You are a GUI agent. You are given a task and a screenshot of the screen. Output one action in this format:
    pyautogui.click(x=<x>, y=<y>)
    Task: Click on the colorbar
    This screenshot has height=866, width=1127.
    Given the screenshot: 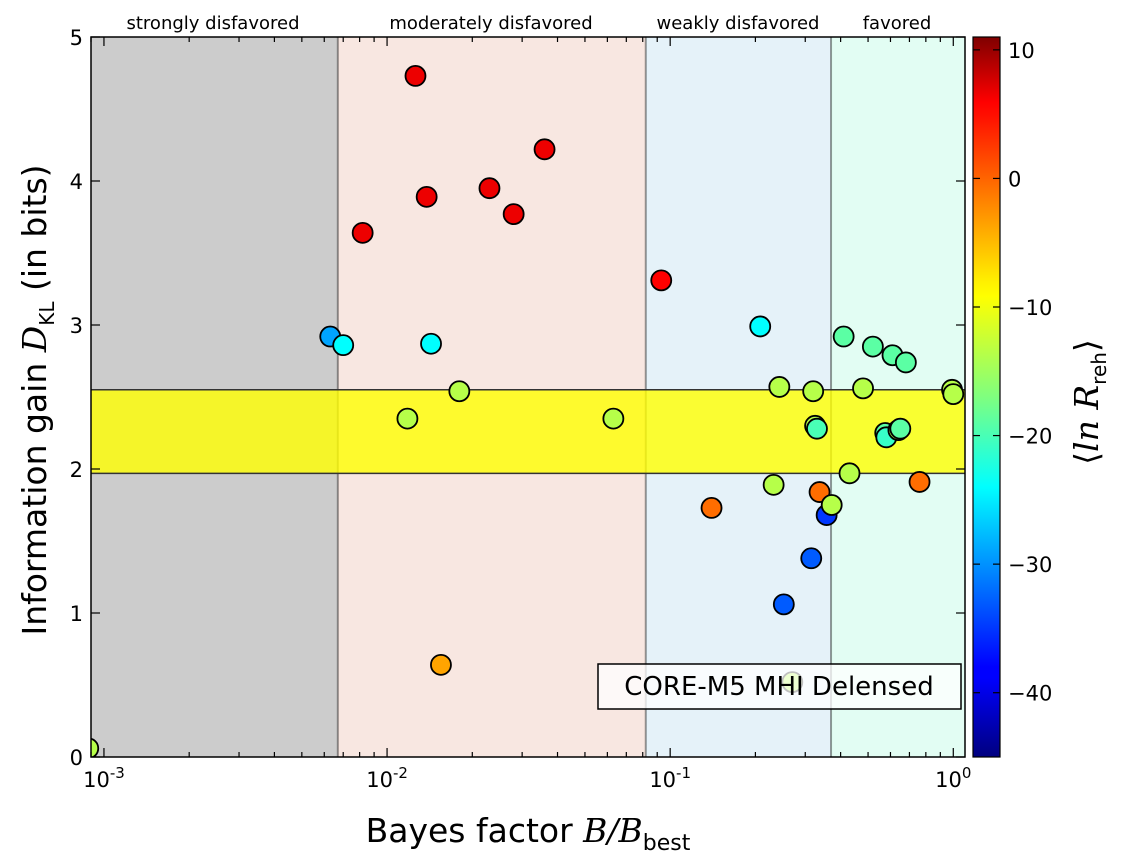 What is the action you would take?
    pyautogui.click(x=986, y=397)
    